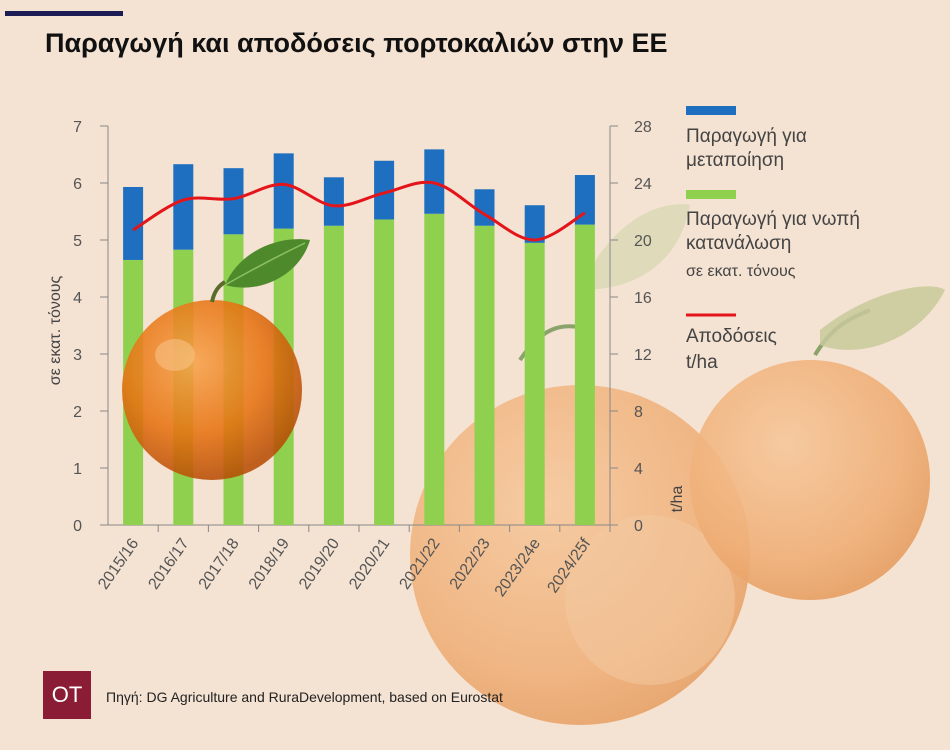 The width and height of the screenshot is (950, 750). What do you see at coordinates (77, 412) in the screenshot?
I see `y-tick-label: 2` at bounding box center [77, 412].